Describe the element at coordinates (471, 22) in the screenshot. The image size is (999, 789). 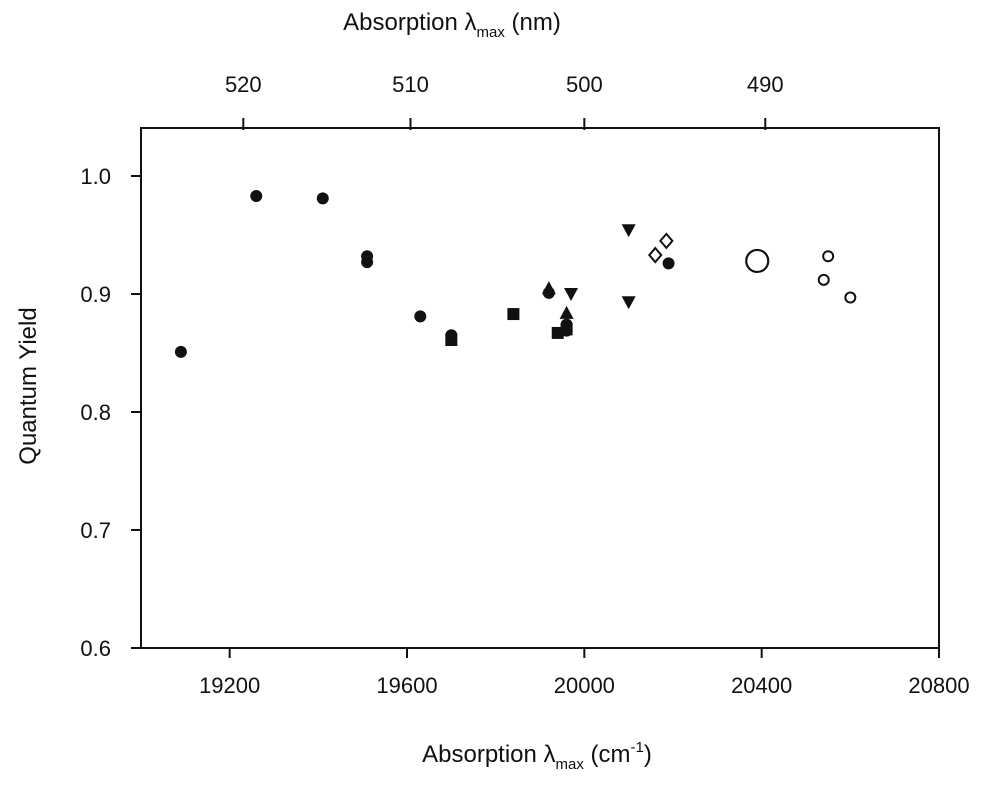
I see `x2-label-lambda: λ` at that location.